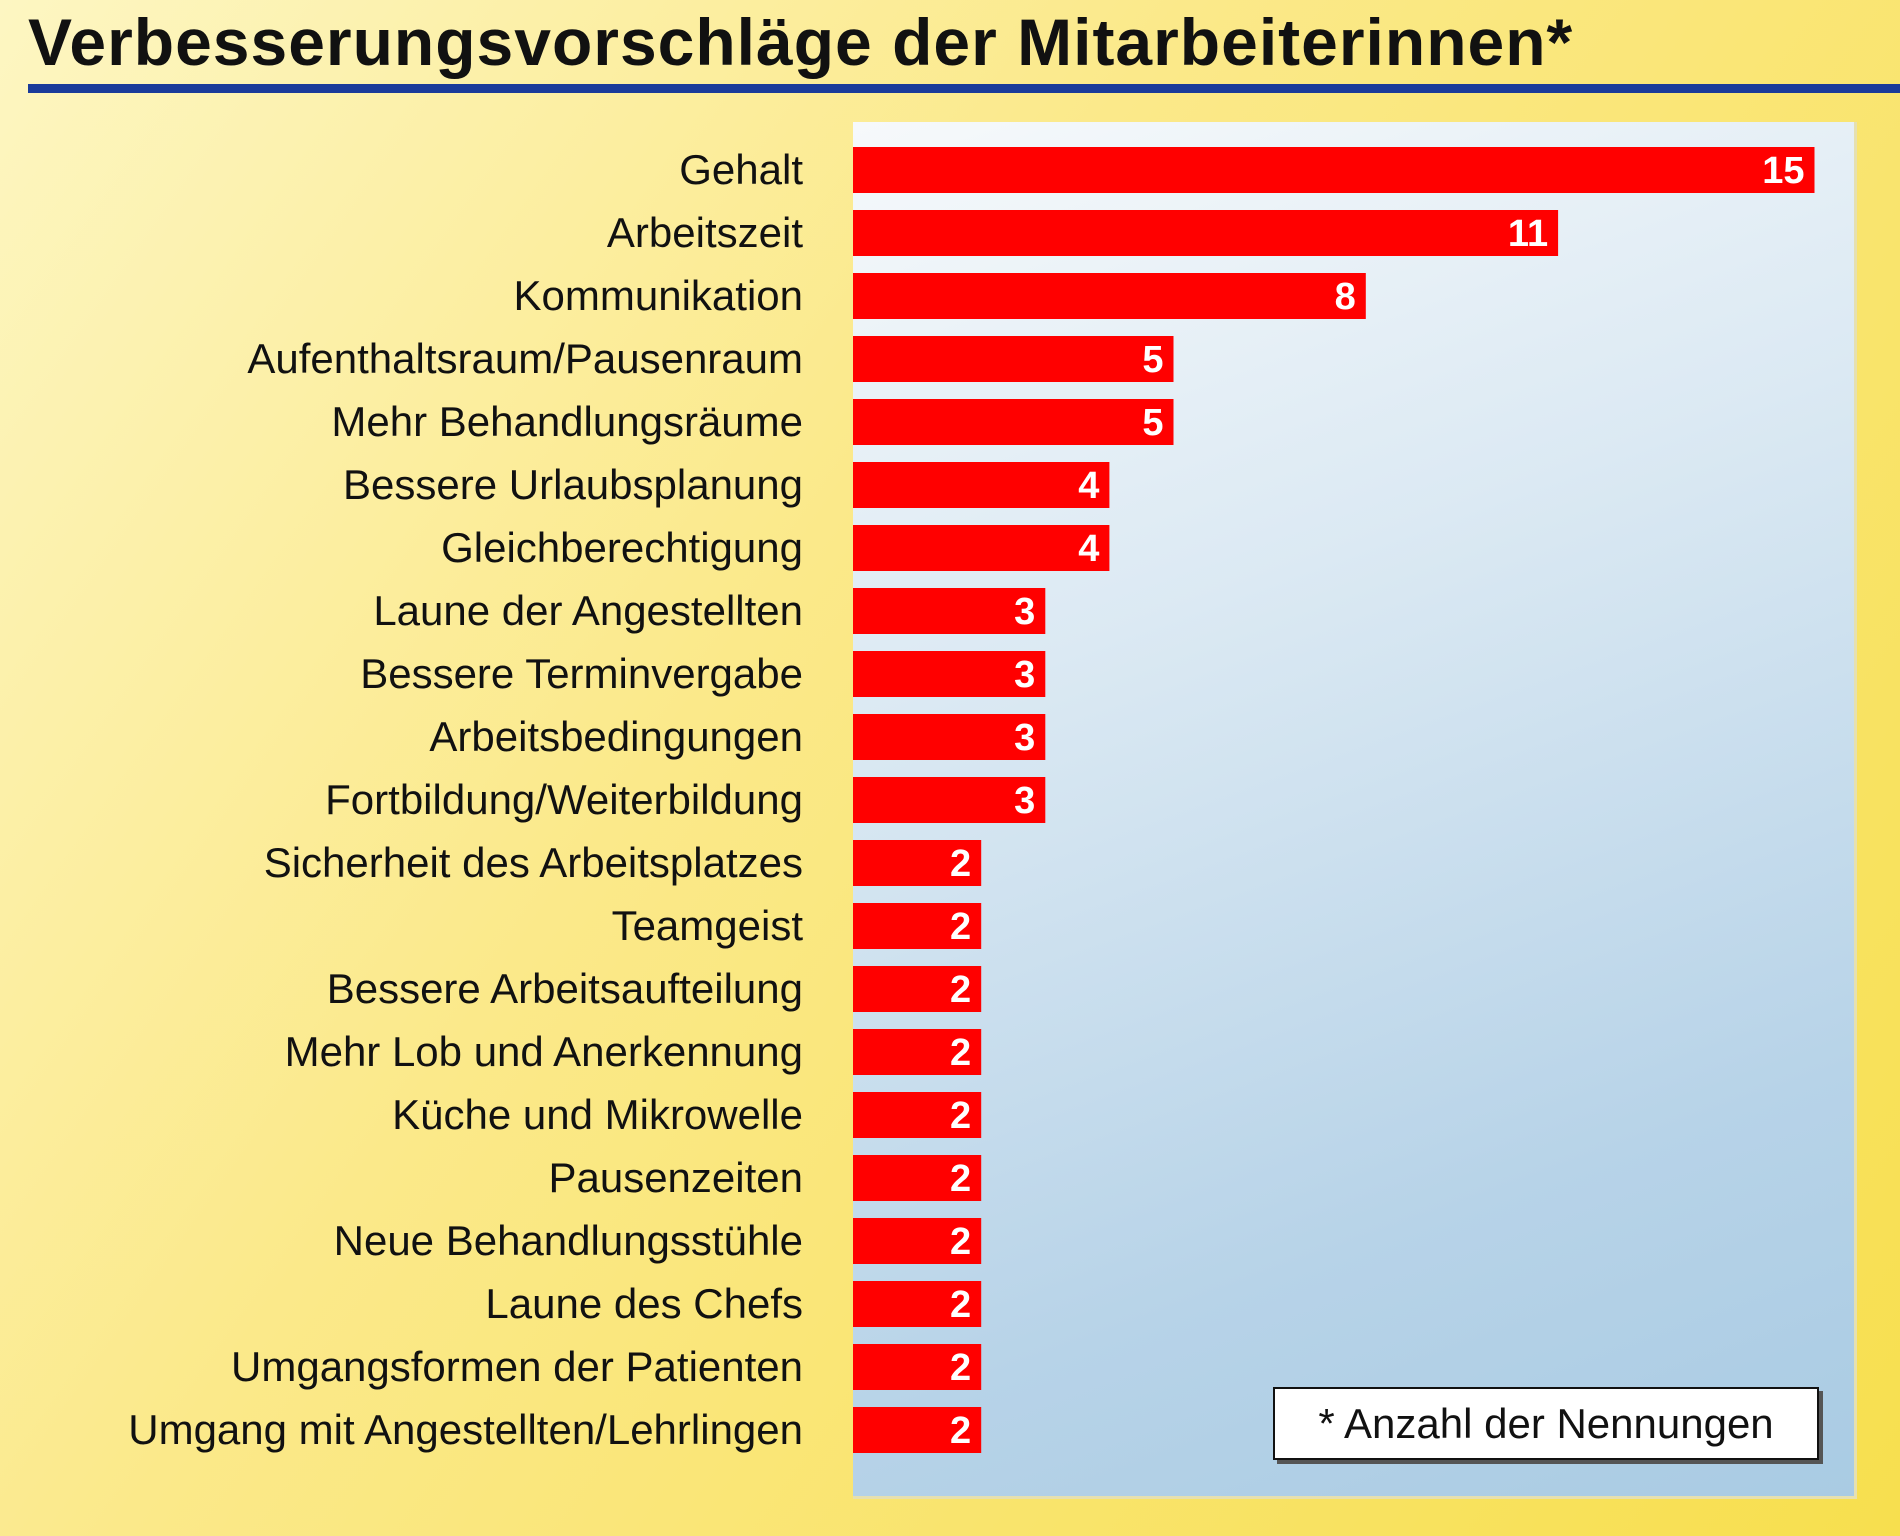  Describe the element at coordinates (708, 925) in the screenshot. I see `category-label: Teamgeist` at that location.